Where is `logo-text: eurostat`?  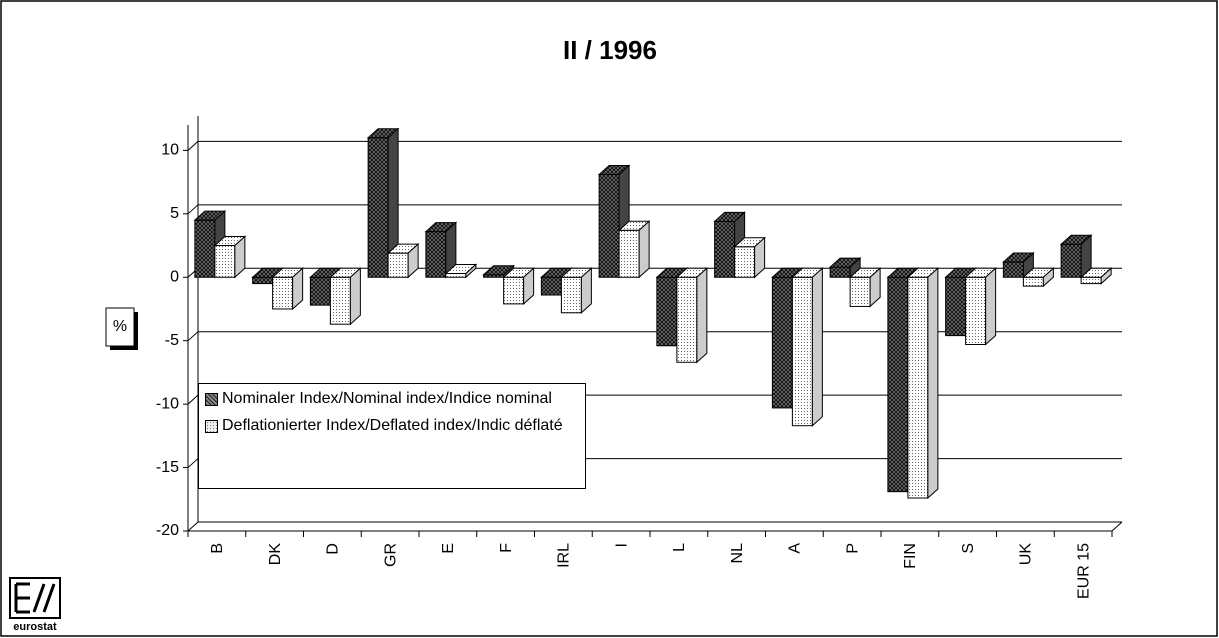 logo-text: eurostat is located at coordinates (35, 627).